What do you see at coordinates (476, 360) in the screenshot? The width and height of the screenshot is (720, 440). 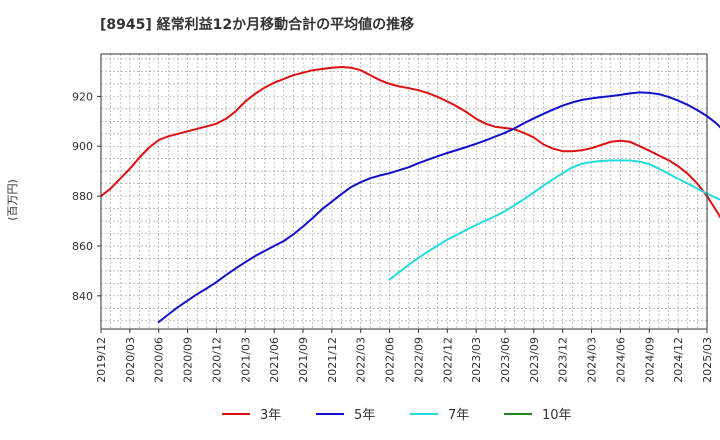 I see `x-tick-label: 2023/03` at bounding box center [476, 360].